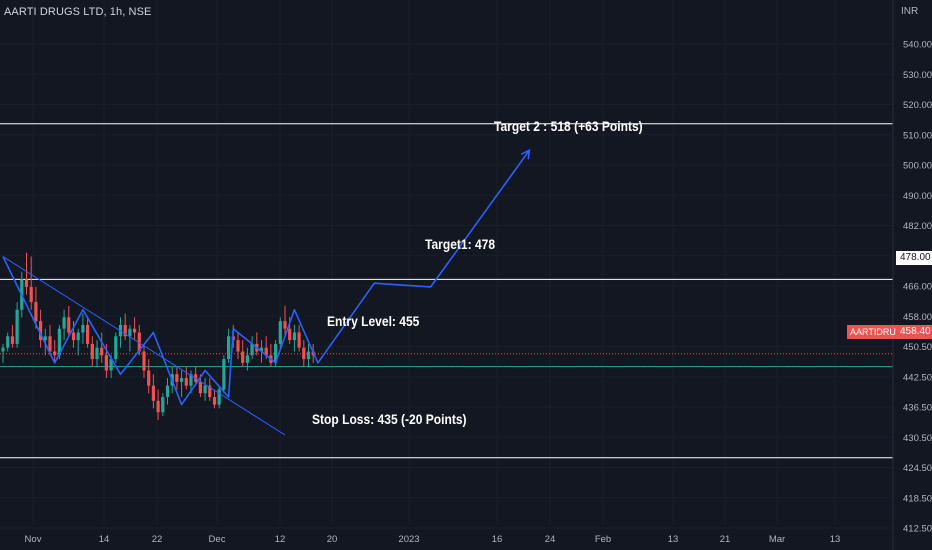 This screenshot has height=550, width=932. What do you see at coordinates (917, 529) in the screenshot?
I see `y-tick-label: 412.50` at bounding box center [917, 529].